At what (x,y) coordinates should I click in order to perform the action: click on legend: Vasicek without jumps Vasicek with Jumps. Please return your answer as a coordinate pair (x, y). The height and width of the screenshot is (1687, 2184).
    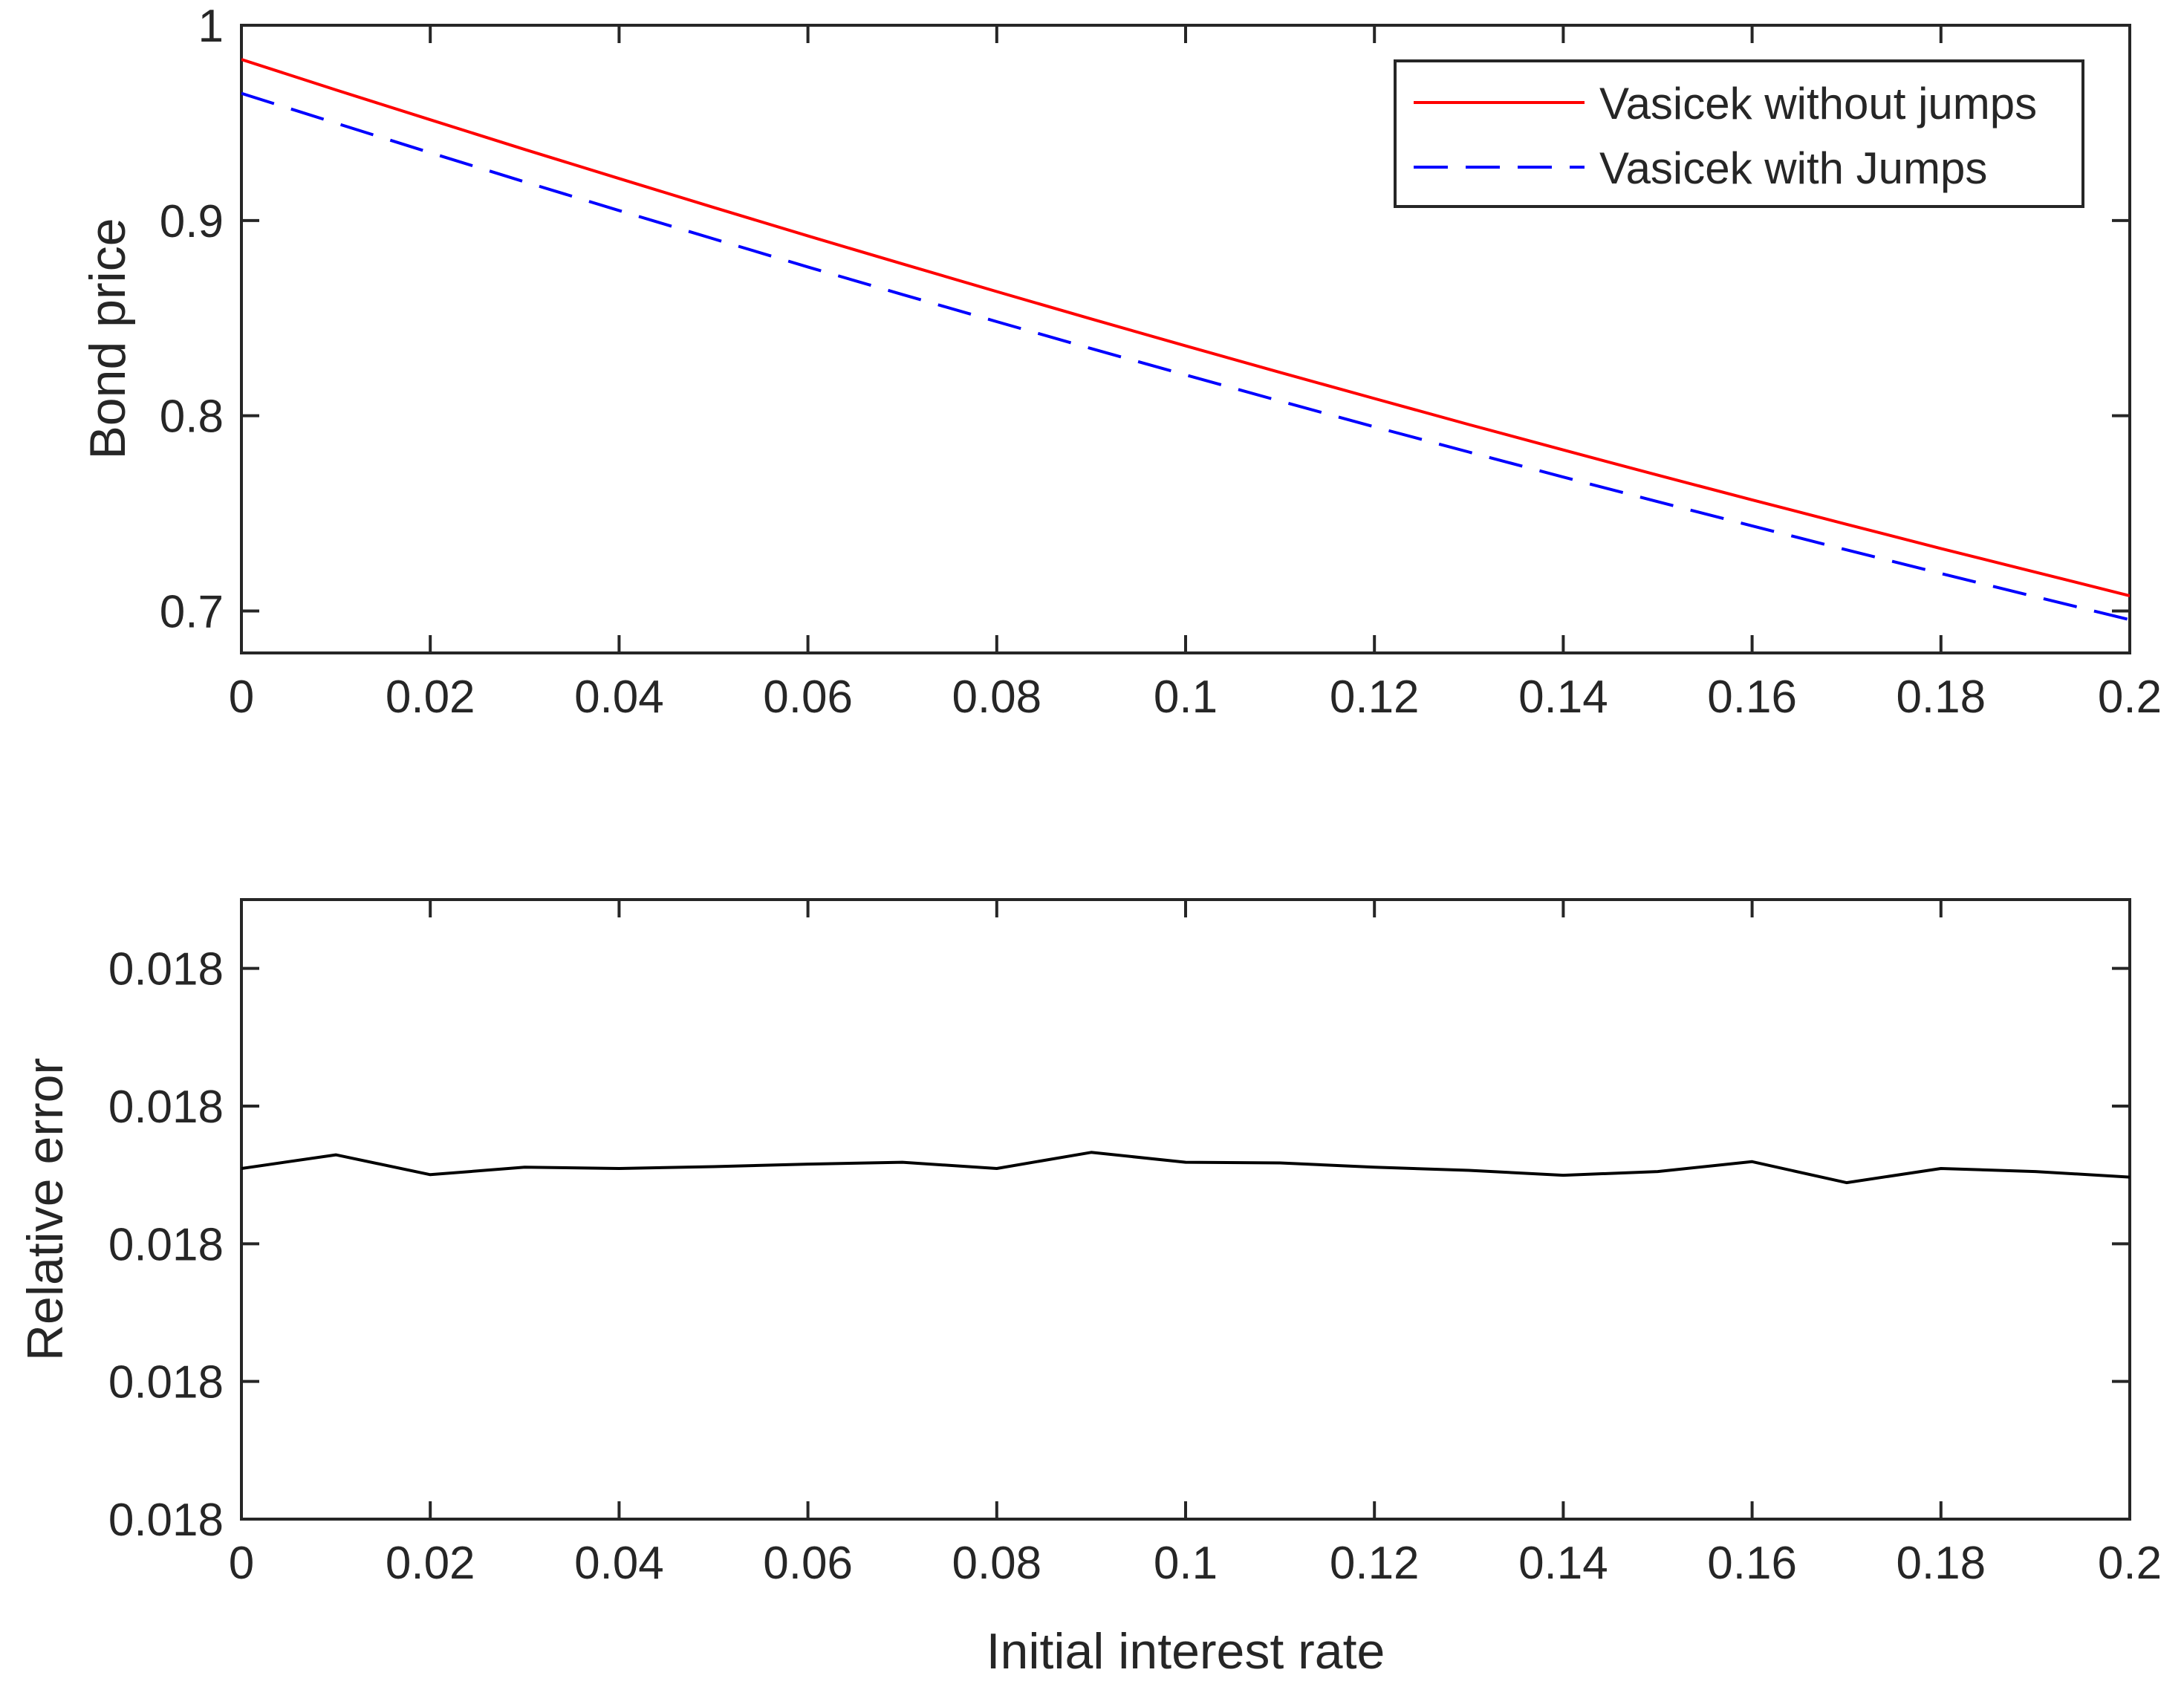
    Looking at the image, I should click on (1739, 134).